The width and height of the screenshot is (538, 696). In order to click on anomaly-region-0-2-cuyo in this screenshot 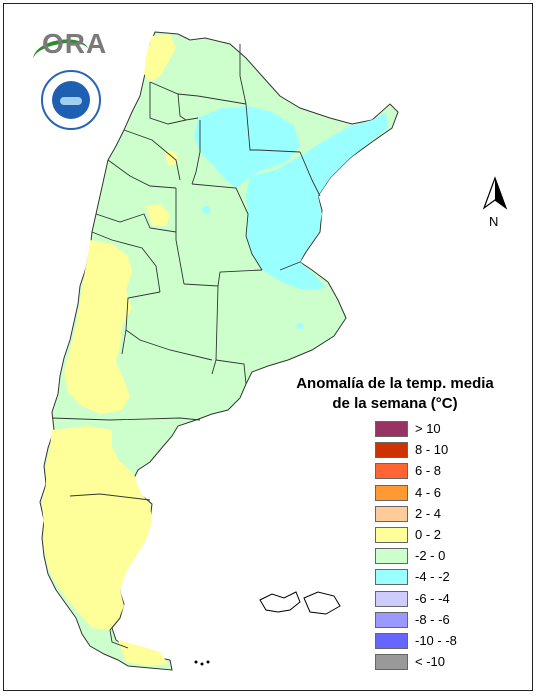, I will do `click(158, 215)`.